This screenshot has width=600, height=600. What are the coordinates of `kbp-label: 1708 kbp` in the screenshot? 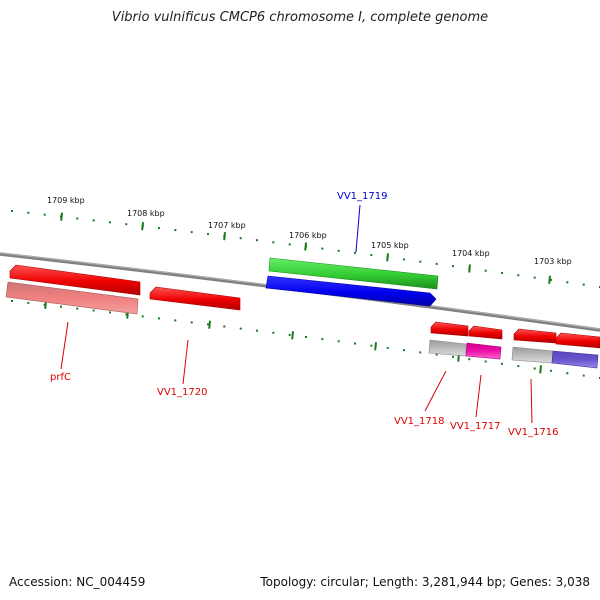 It's located at (146, 213).